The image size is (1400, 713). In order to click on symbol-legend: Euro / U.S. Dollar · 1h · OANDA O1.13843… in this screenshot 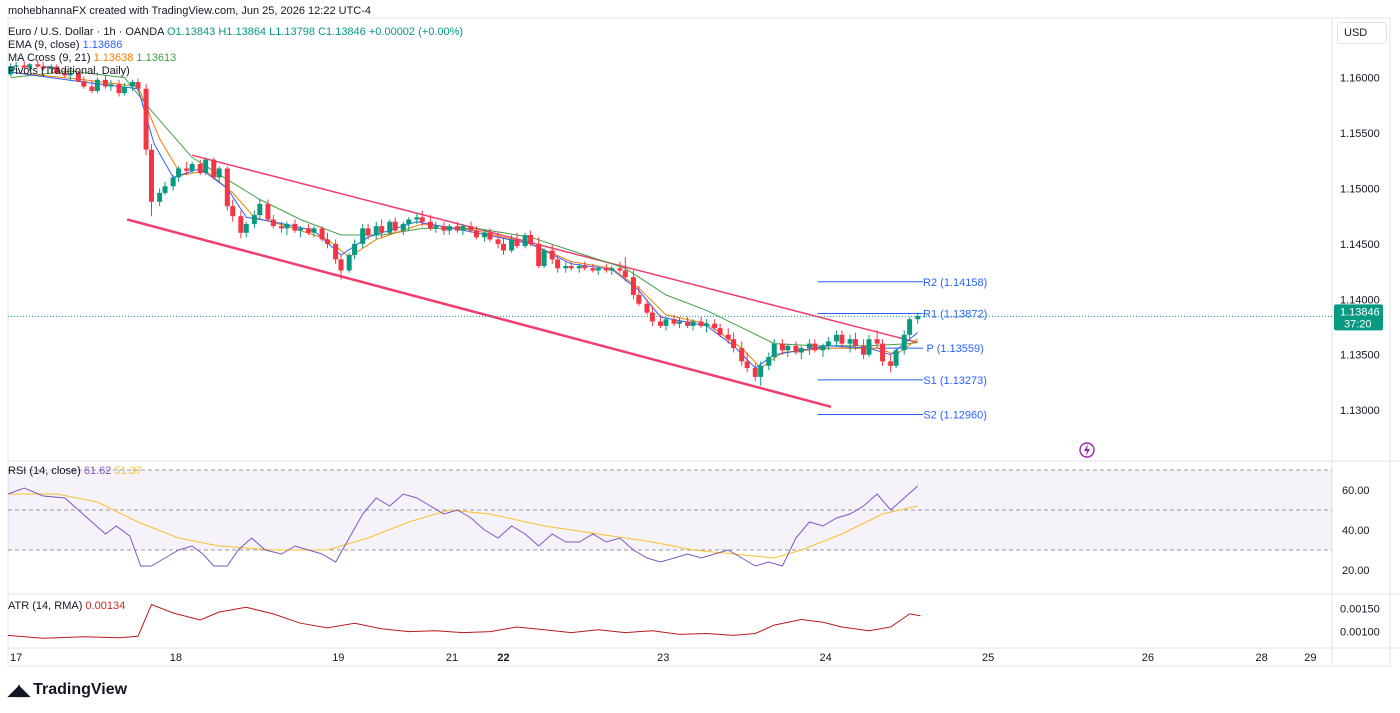, I will do `click(235, 32)`.